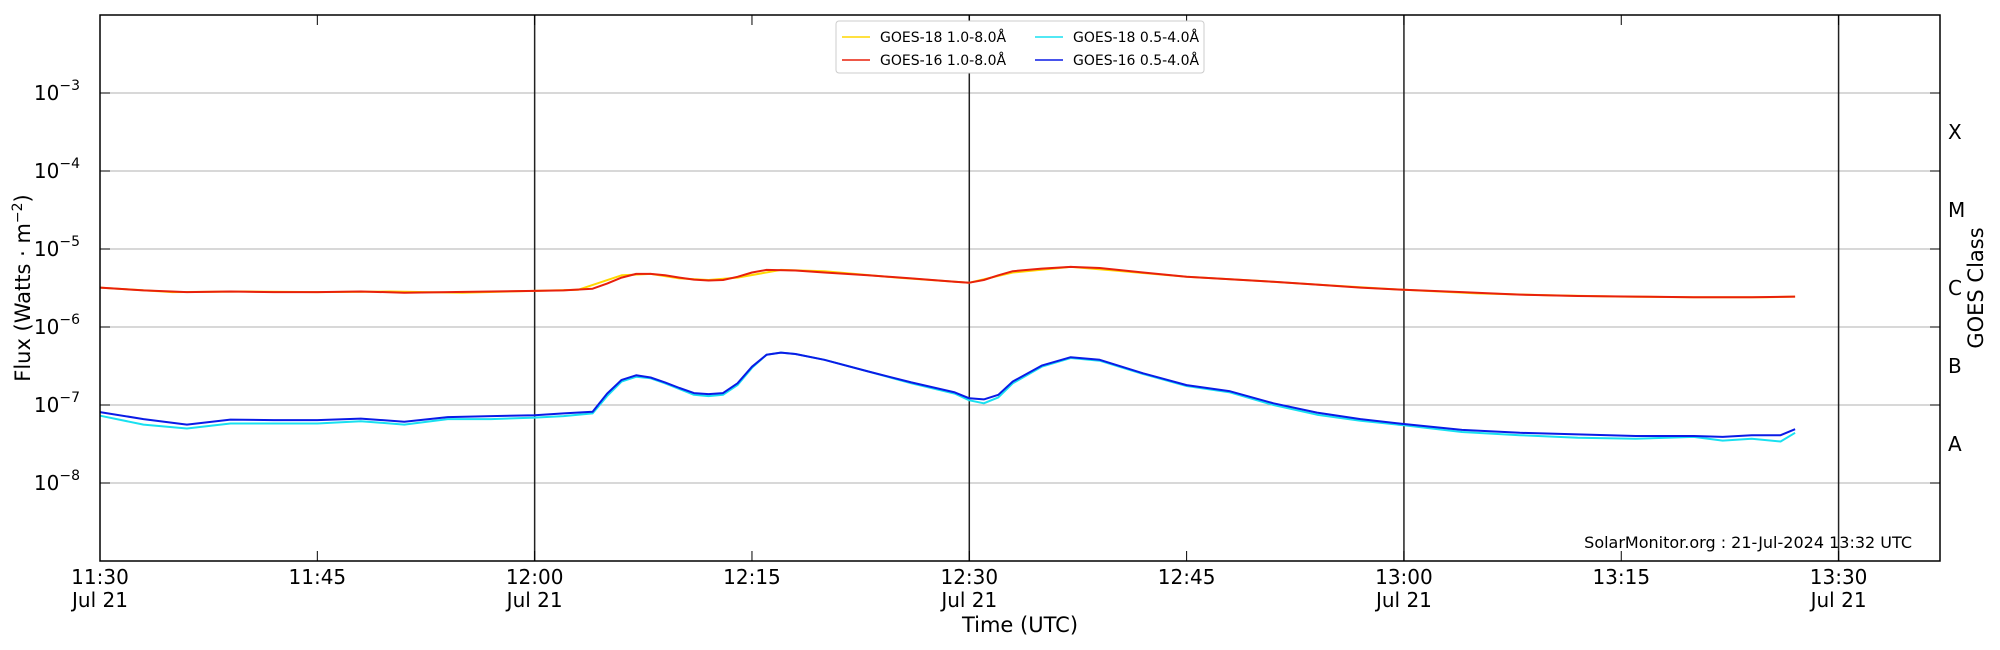 This screenshot has width=2000, height=650. Describe the element at coordinates (1955, 132) in the screenshot. I see `goes-class-label-x: X` at that location.